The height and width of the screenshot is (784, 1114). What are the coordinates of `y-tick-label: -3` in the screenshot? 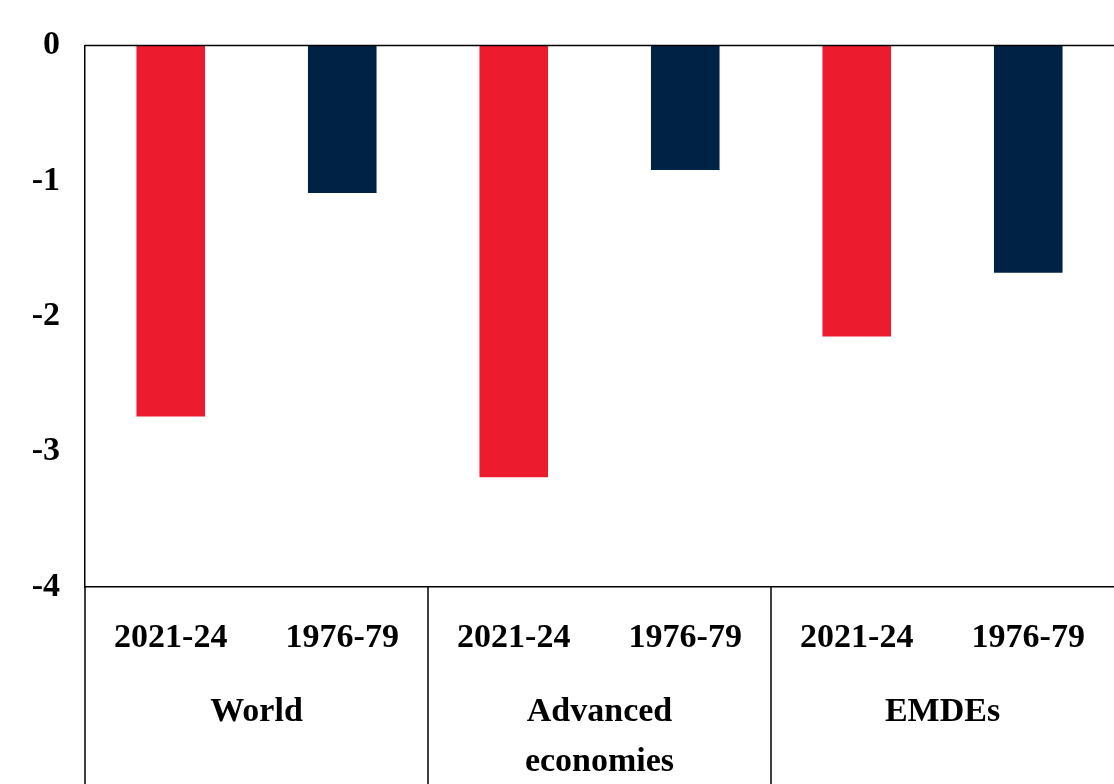 It's located at (45, 449).